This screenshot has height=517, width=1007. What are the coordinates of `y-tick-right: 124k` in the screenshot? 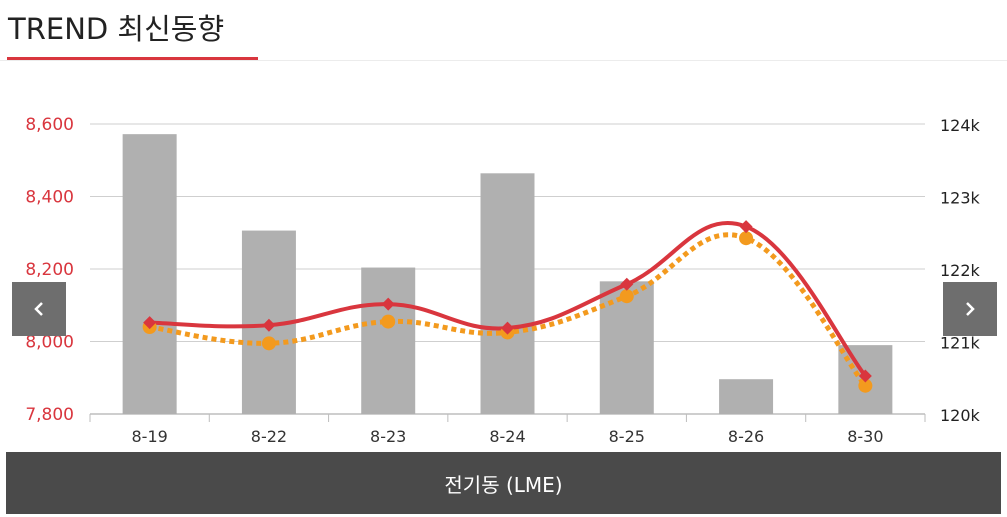 It's located at (960, 125).